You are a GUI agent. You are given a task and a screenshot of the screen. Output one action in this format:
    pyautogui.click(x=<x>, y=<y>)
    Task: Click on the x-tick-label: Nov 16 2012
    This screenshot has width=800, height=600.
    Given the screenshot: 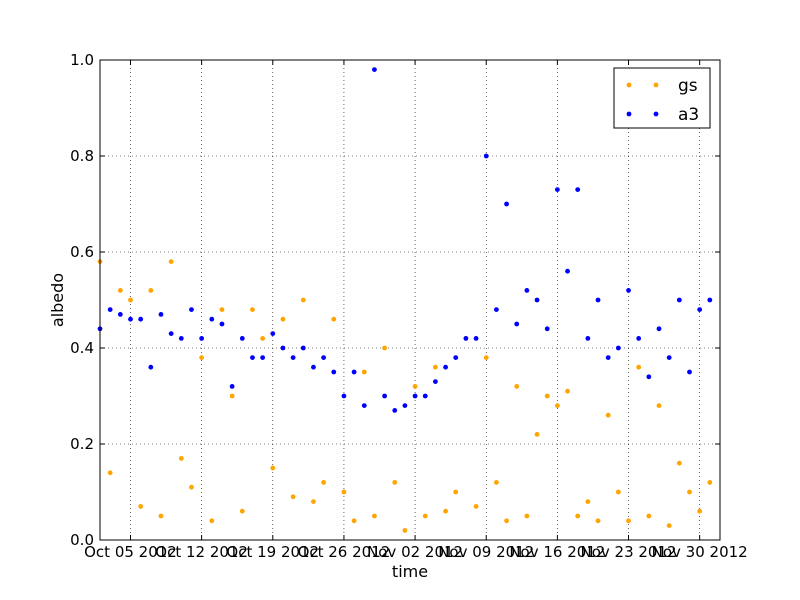 What is the action you would take?
    pyautogui.click(x=557, y=552)
    